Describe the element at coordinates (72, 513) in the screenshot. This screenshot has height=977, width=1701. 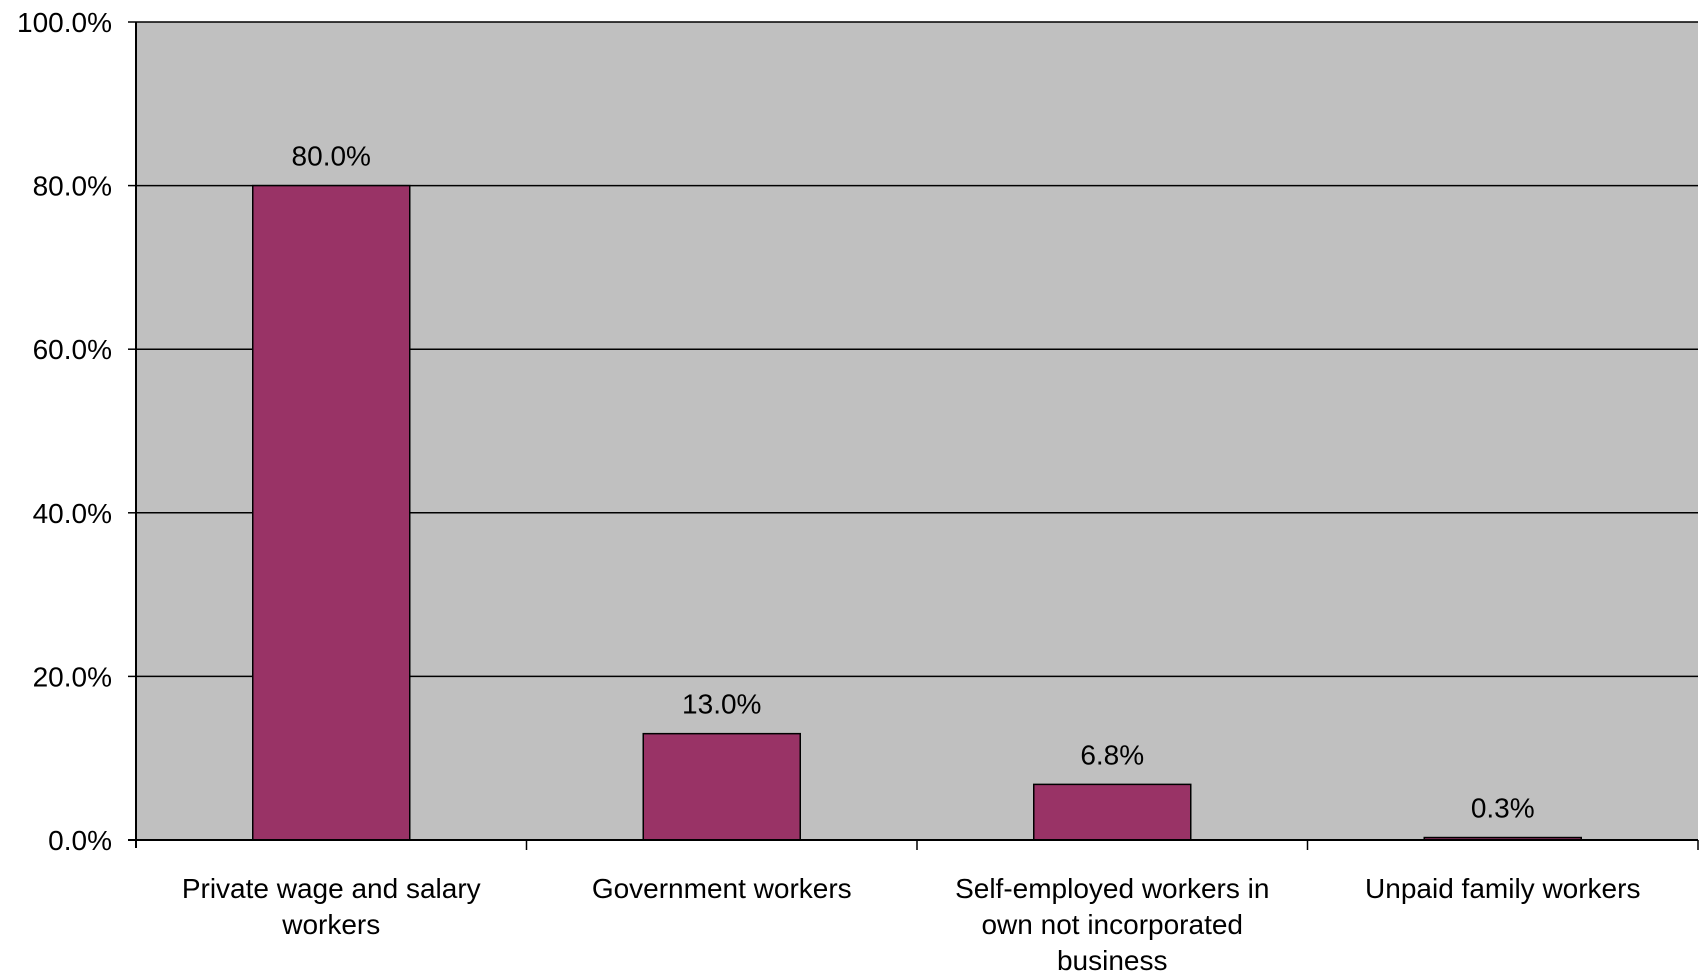
I see `y-tick-label: 40.0%` at that location.